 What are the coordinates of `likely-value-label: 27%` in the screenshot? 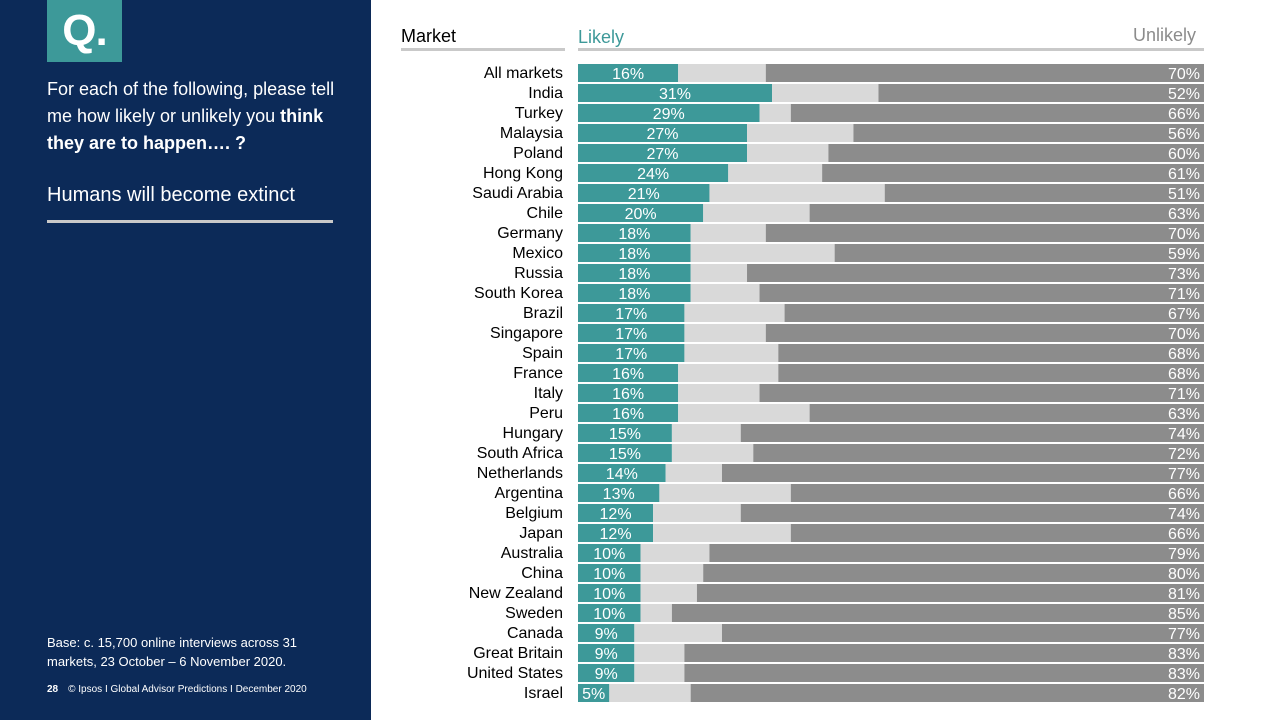 It's located at (662, 154).